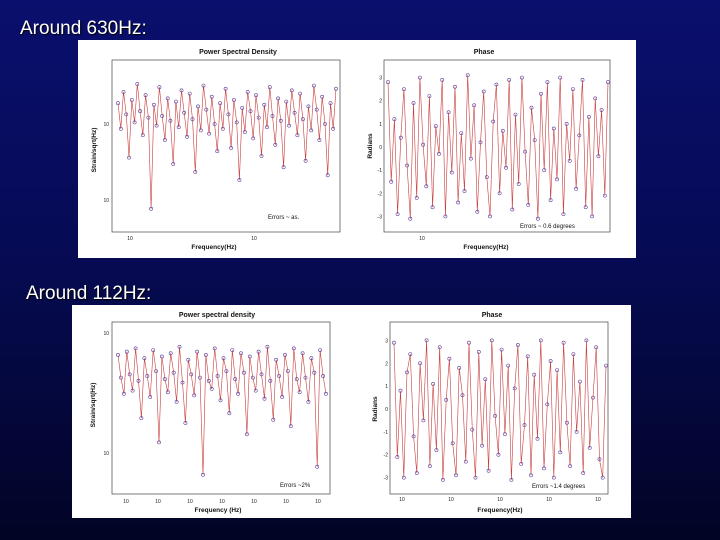 Image resolution: width=720 pixels, height=540 pixels. What do you see at coordinates (386, 456) in the screenshot?
I see `phase112-ytick: -2` at bounding box center [386, 456].